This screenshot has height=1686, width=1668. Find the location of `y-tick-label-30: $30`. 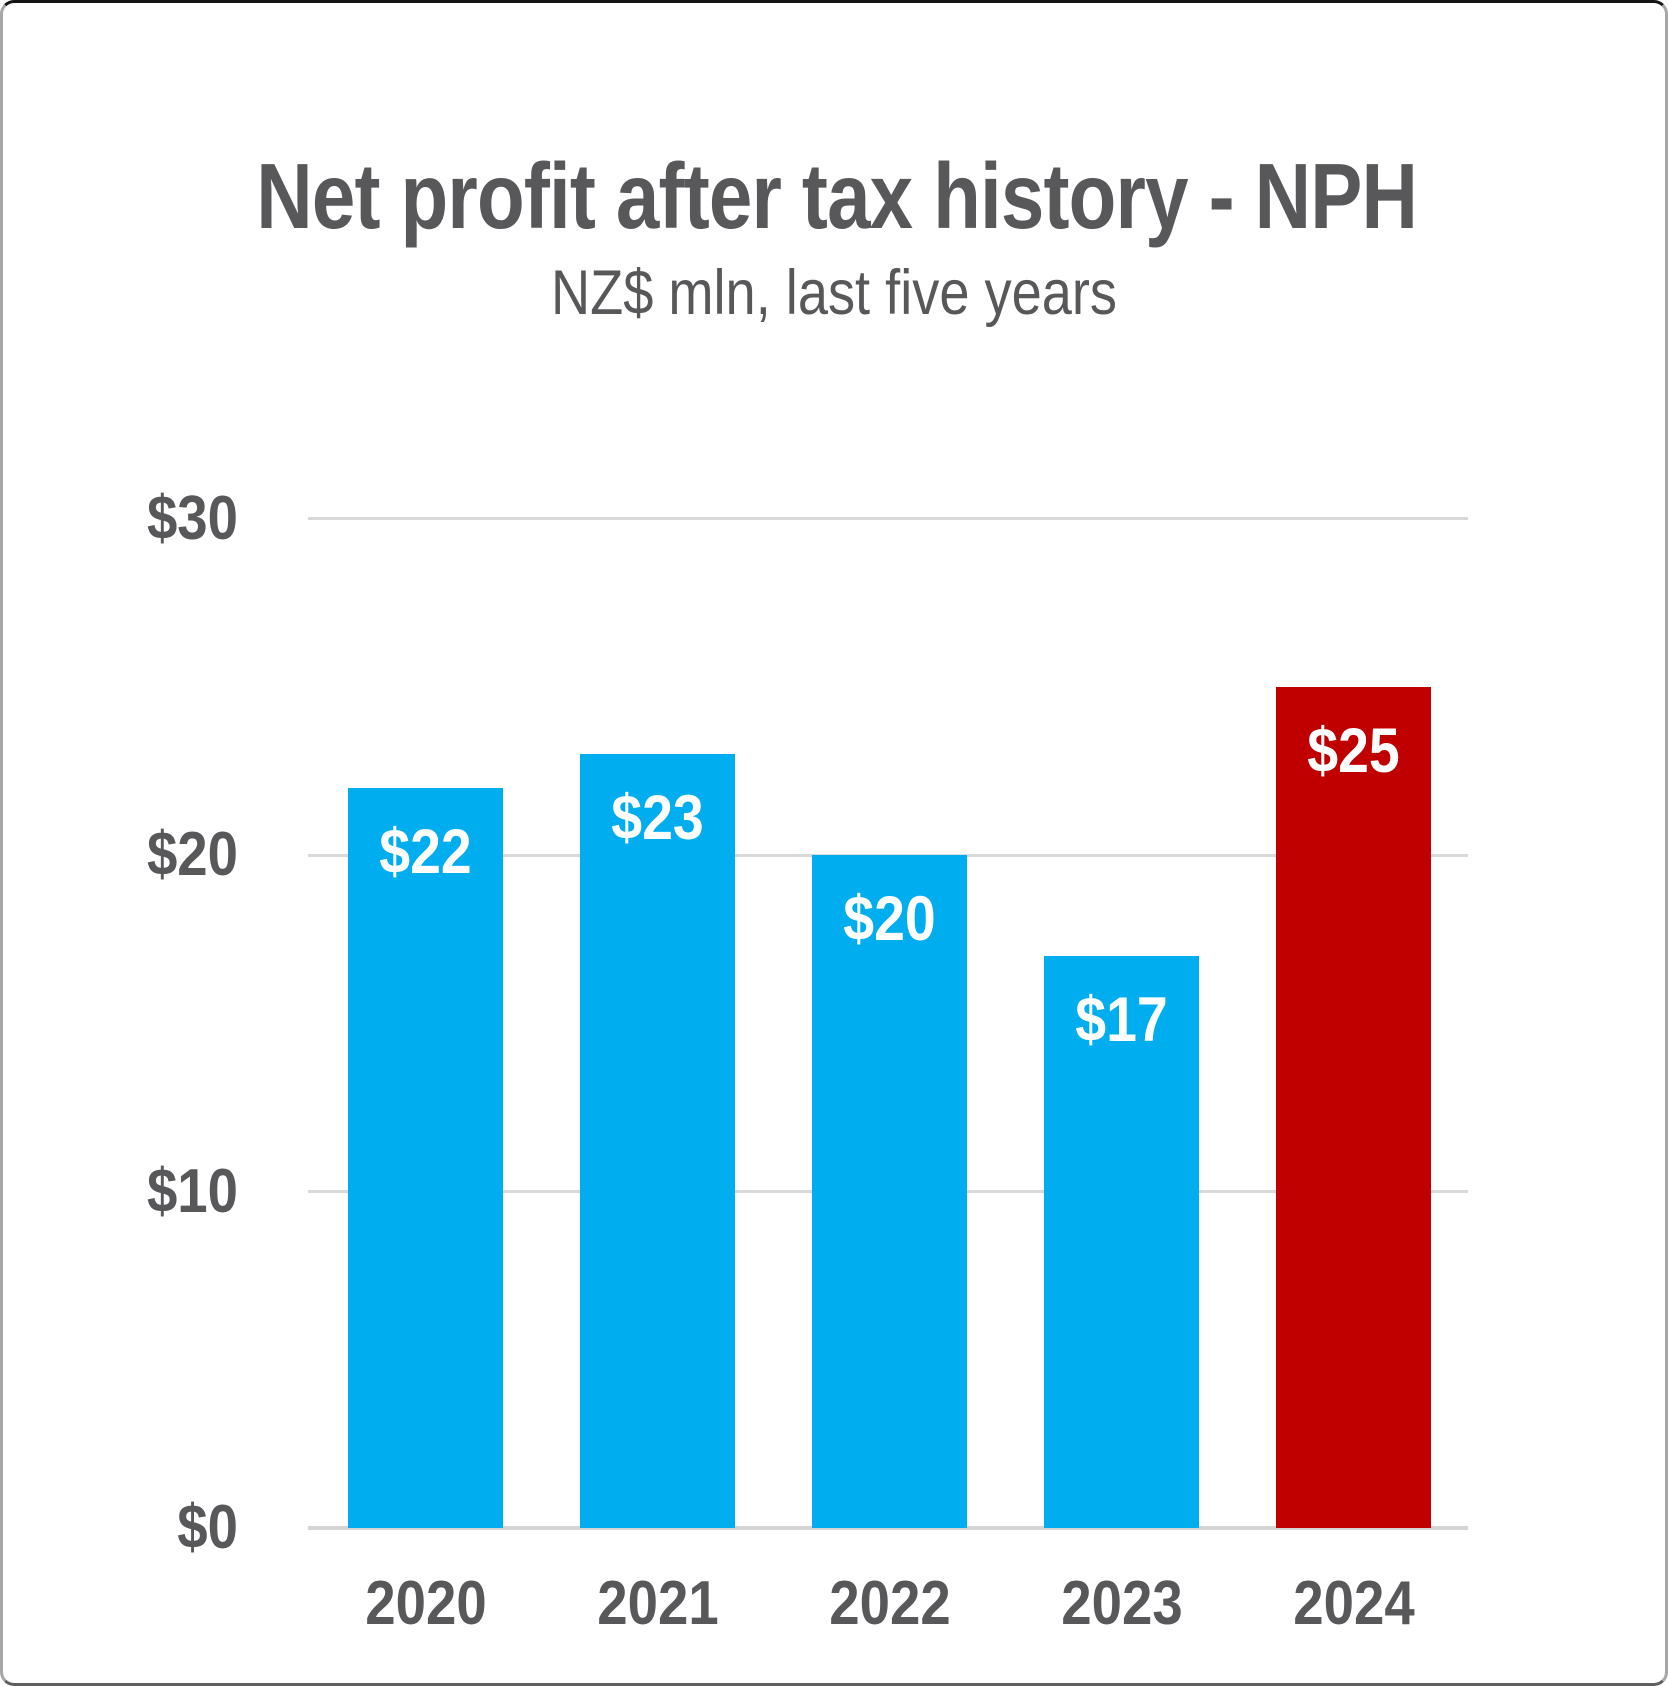

y-tick-label-30: $30 is located at coordinates (192, 518).